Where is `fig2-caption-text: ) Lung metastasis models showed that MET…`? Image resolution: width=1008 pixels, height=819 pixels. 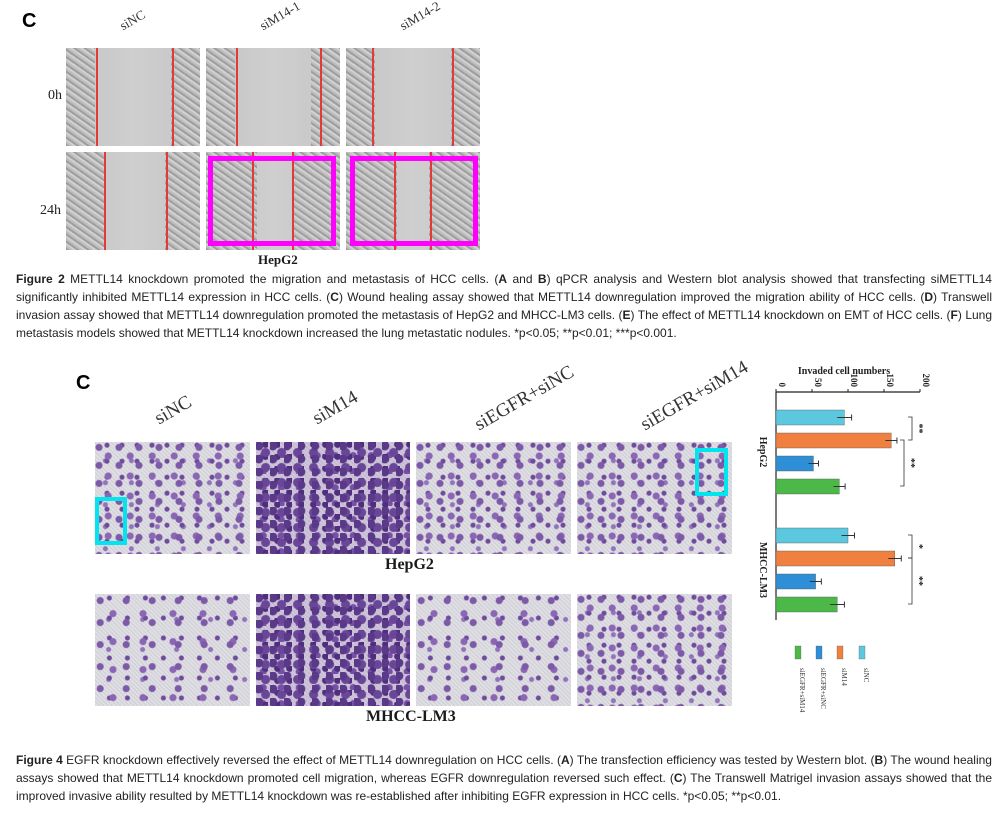
fig2-caption-text: ) Lung metastasis models showed that MET… is located at coordinates (504, 324).